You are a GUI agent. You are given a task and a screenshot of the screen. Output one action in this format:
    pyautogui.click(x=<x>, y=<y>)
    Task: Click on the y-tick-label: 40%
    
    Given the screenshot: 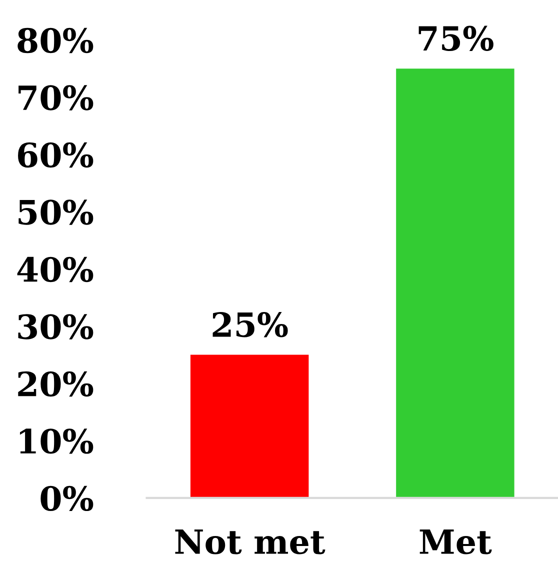 What is the action you would take?
    pyautogui.click(x=55, y=269)
    